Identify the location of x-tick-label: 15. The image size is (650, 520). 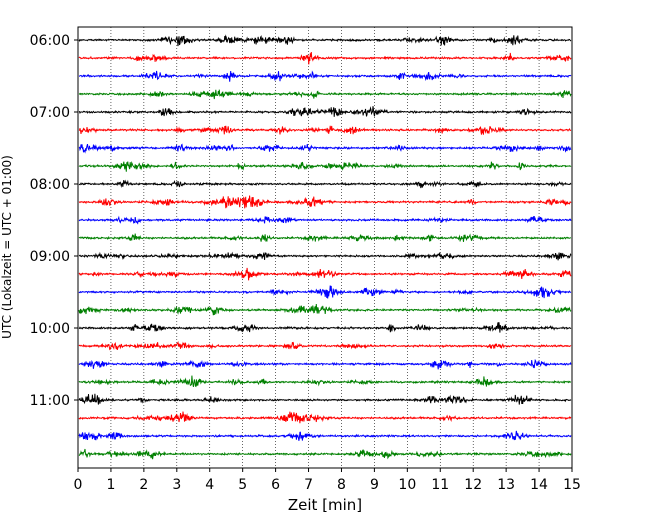
(572, 485).